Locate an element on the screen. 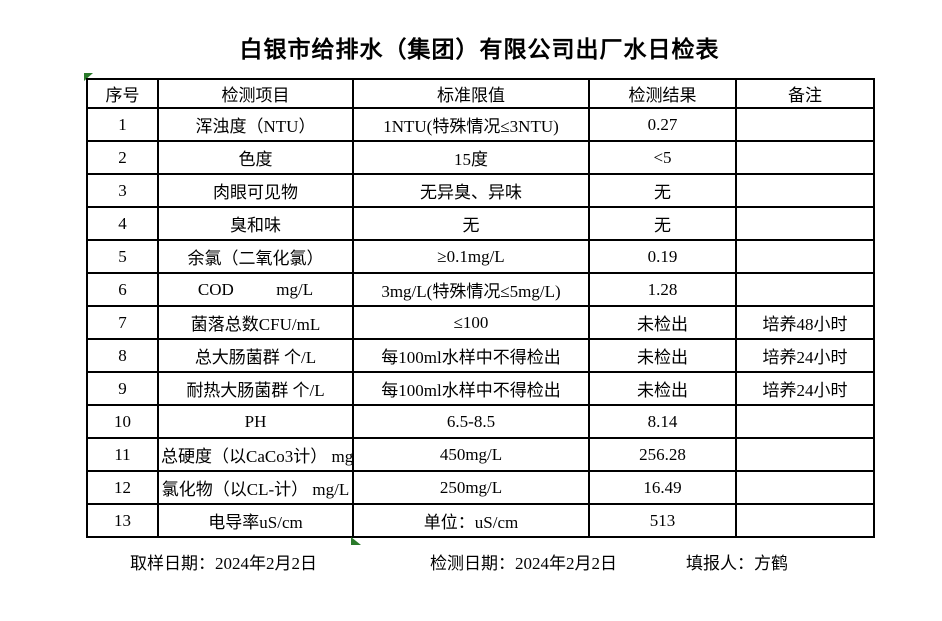 This screenshot has height=621, width=942. column-header-serial: 序号 is located at coordinates (122, 93).